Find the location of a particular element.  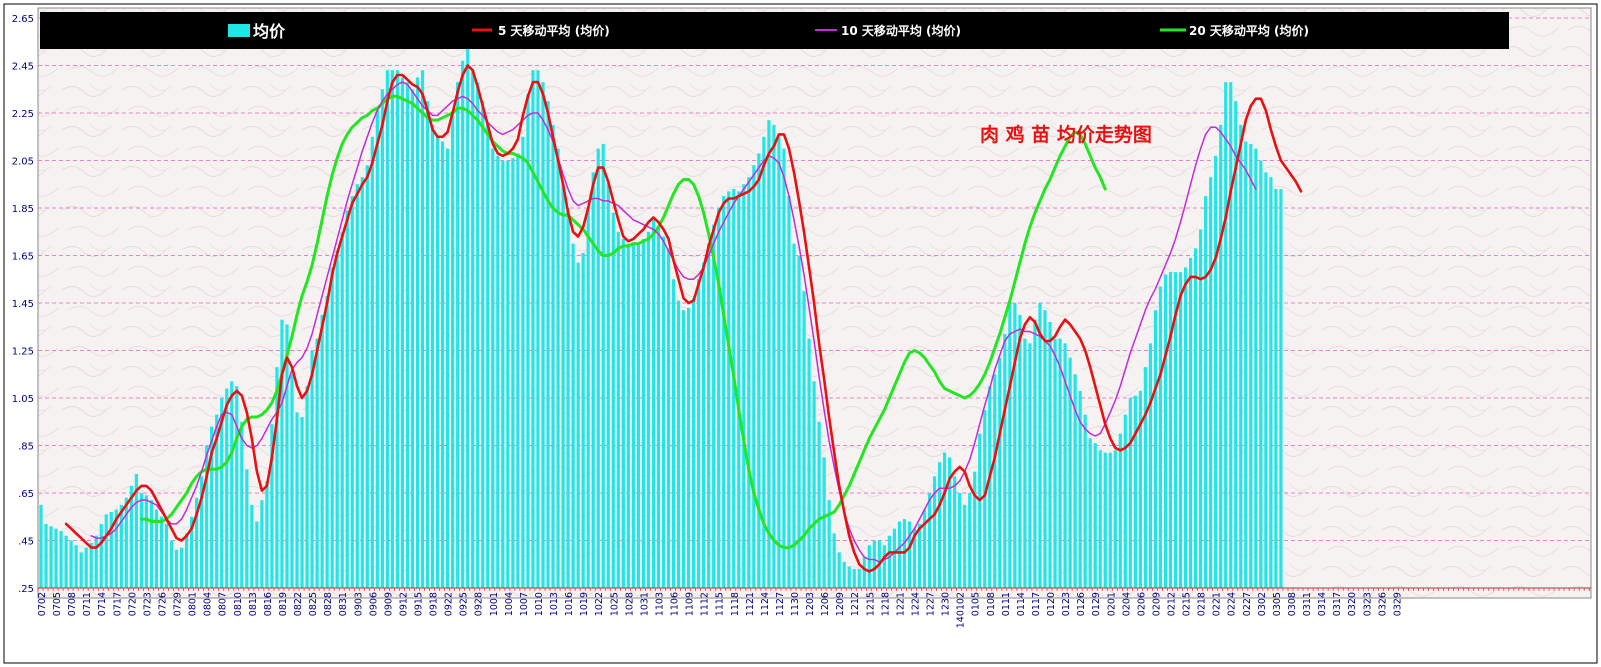

x-tick-label: 0810 is located at coordinates (238, 604).